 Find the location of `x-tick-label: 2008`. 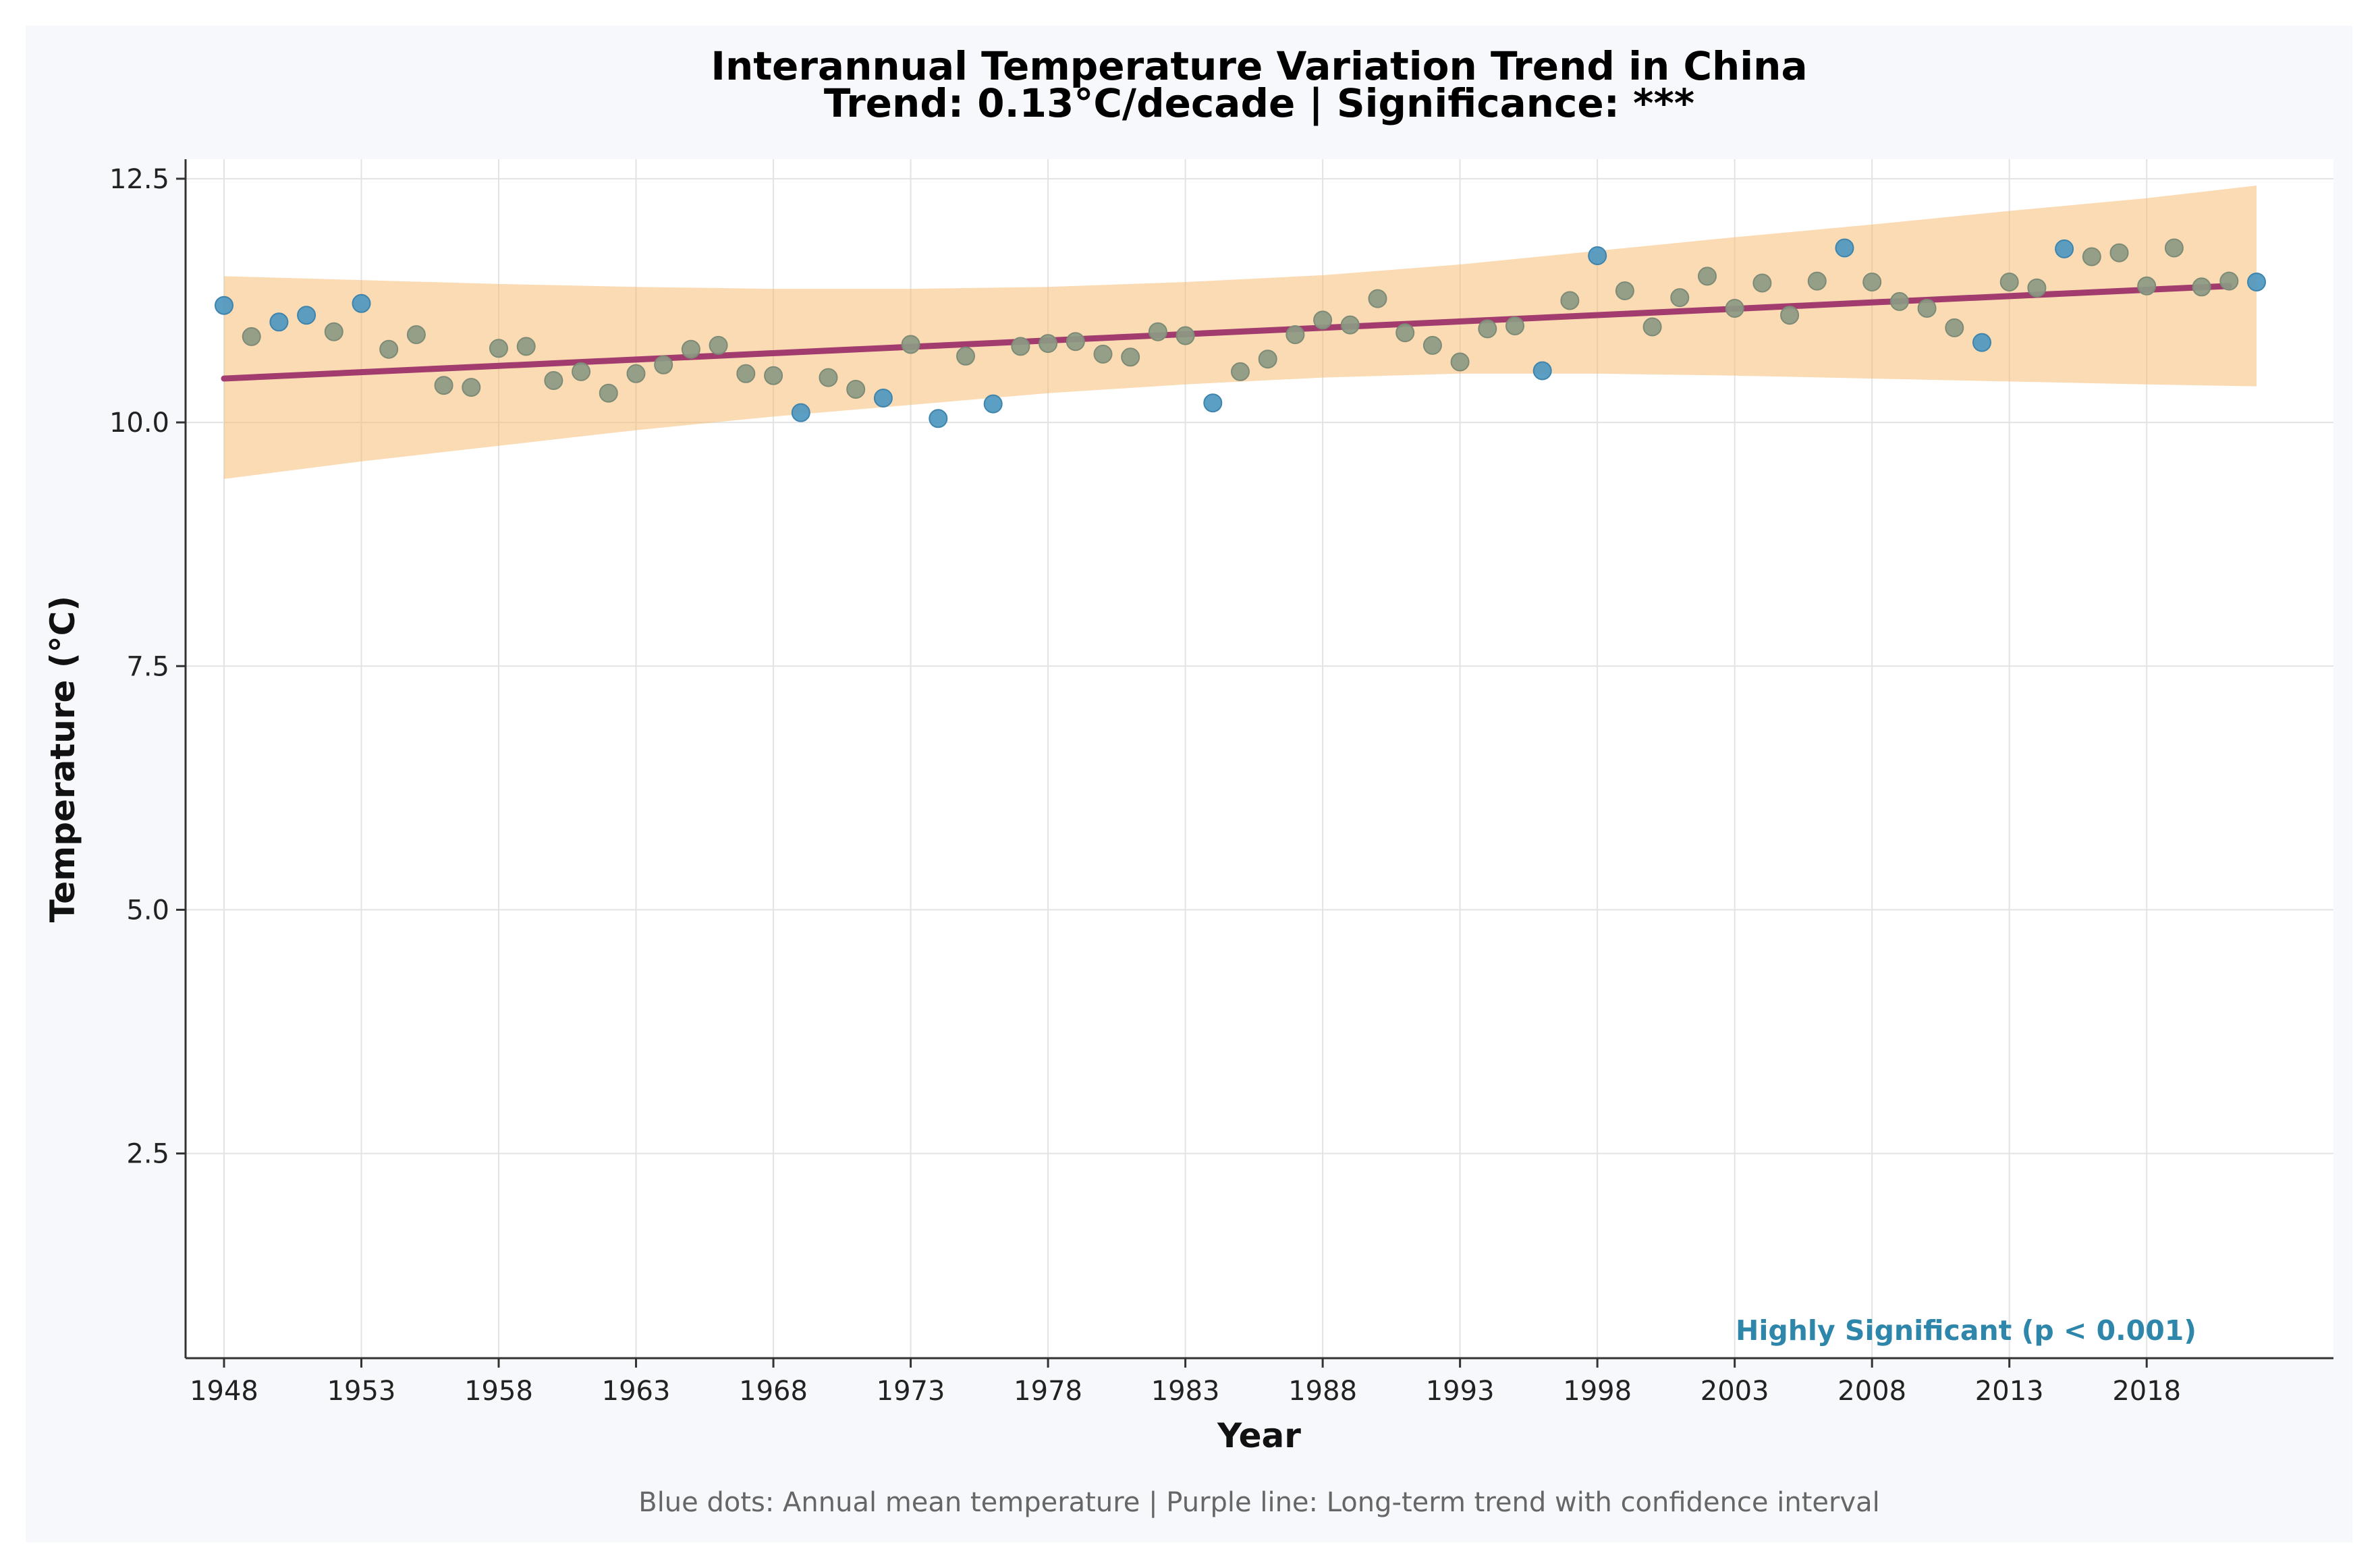

x-tick-label: 2008 is located at coordinates (1872, 1391).